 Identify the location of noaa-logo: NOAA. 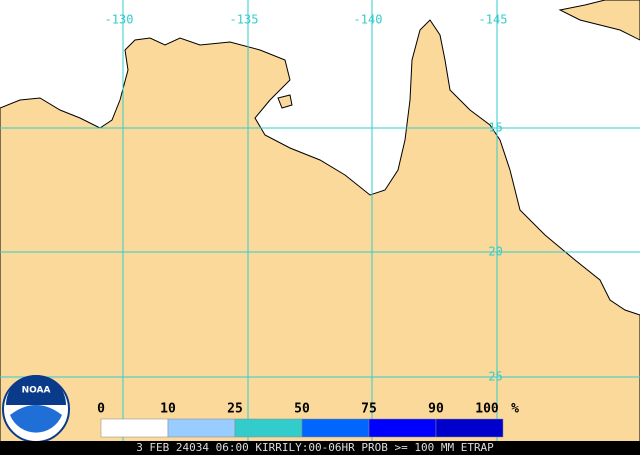
(36, 409).